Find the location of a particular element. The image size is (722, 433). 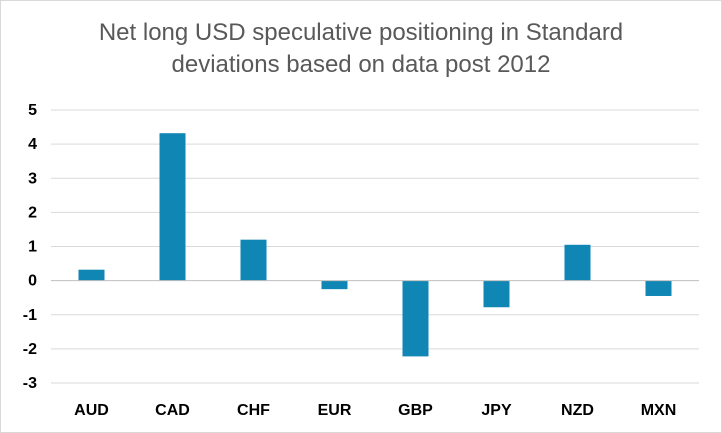

chart-title-line-2: deviations based on data post 2012 is located at coordinates (361, 64).